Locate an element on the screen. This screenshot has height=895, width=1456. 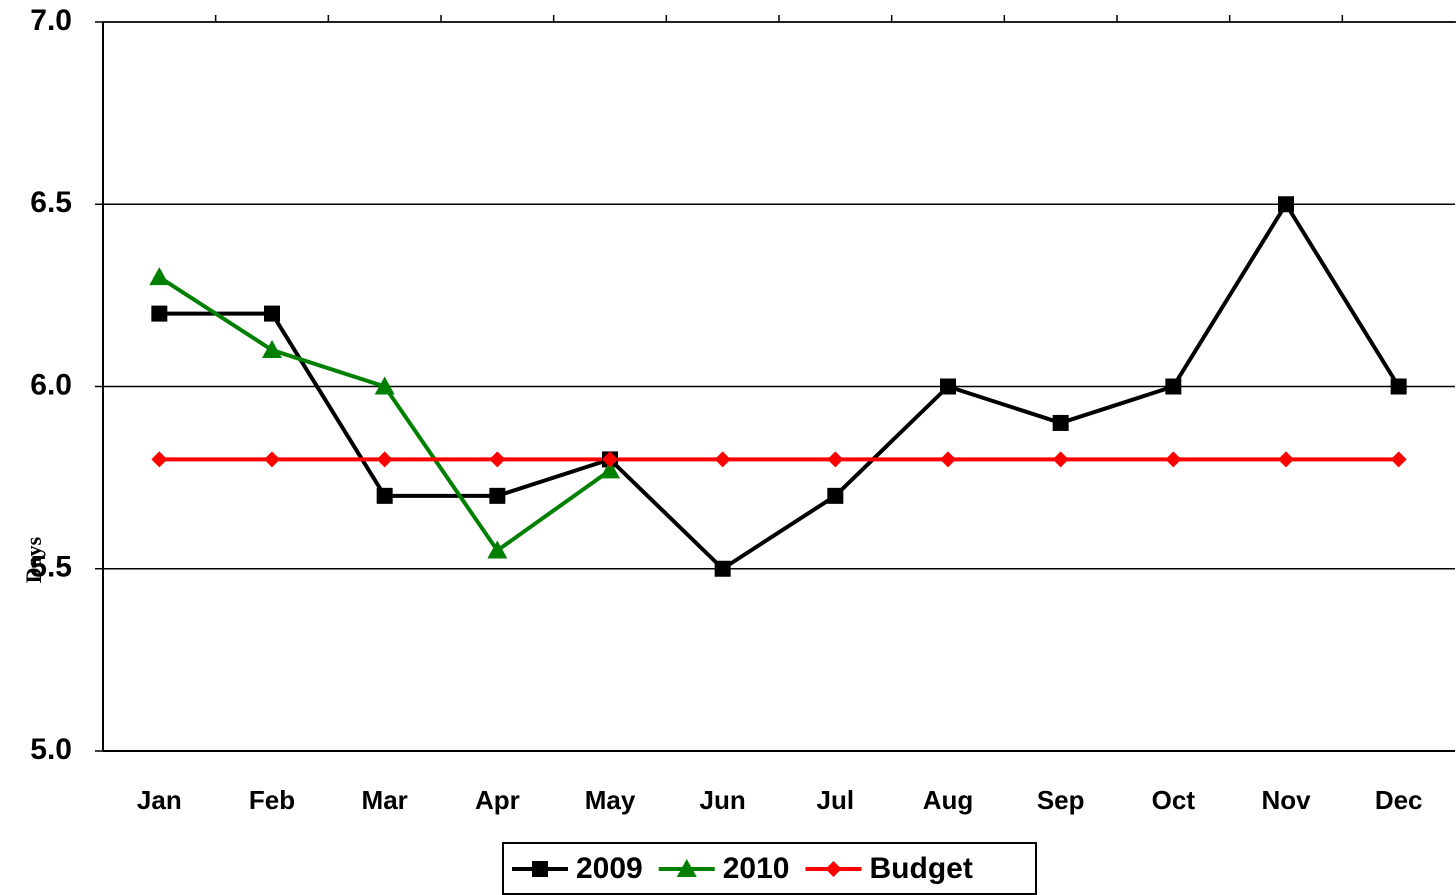
x-tick-label: Apr is located at coordinates (497, 800).